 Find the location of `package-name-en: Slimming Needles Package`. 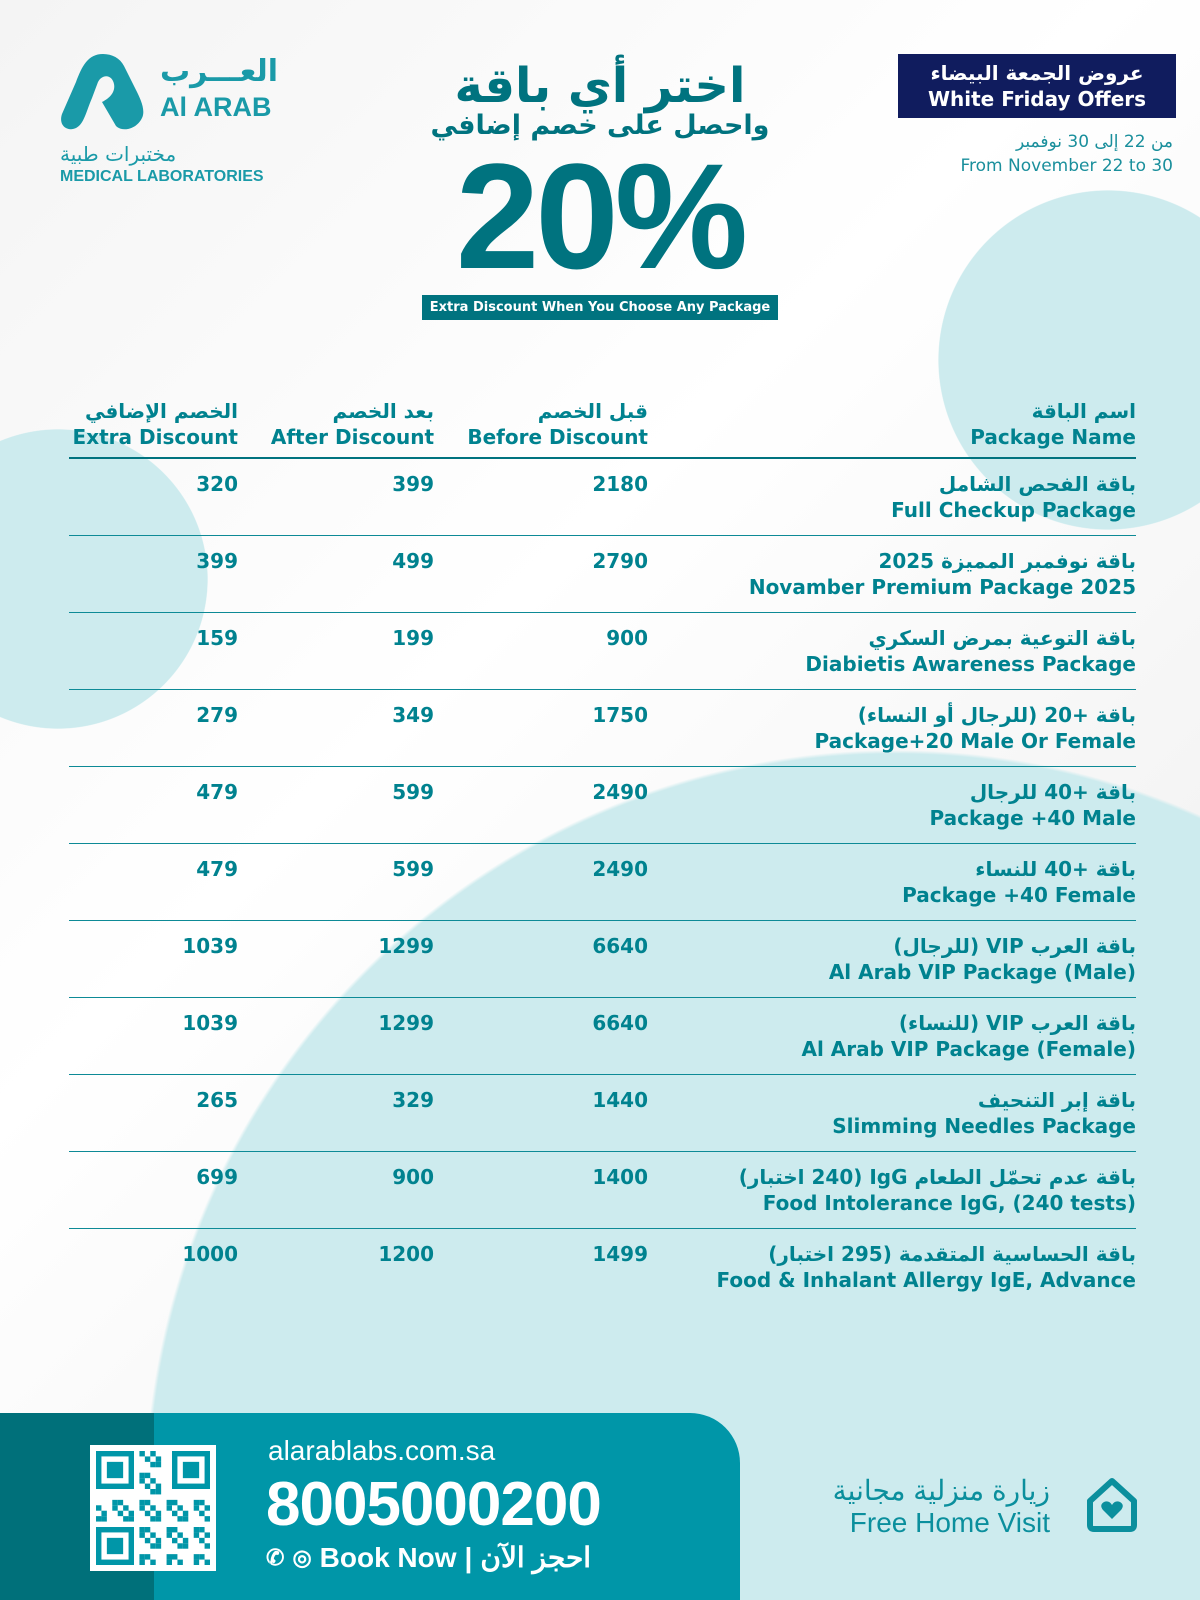

package-name-en: Slimming Needles Package is located at coordinates (984, 1126).